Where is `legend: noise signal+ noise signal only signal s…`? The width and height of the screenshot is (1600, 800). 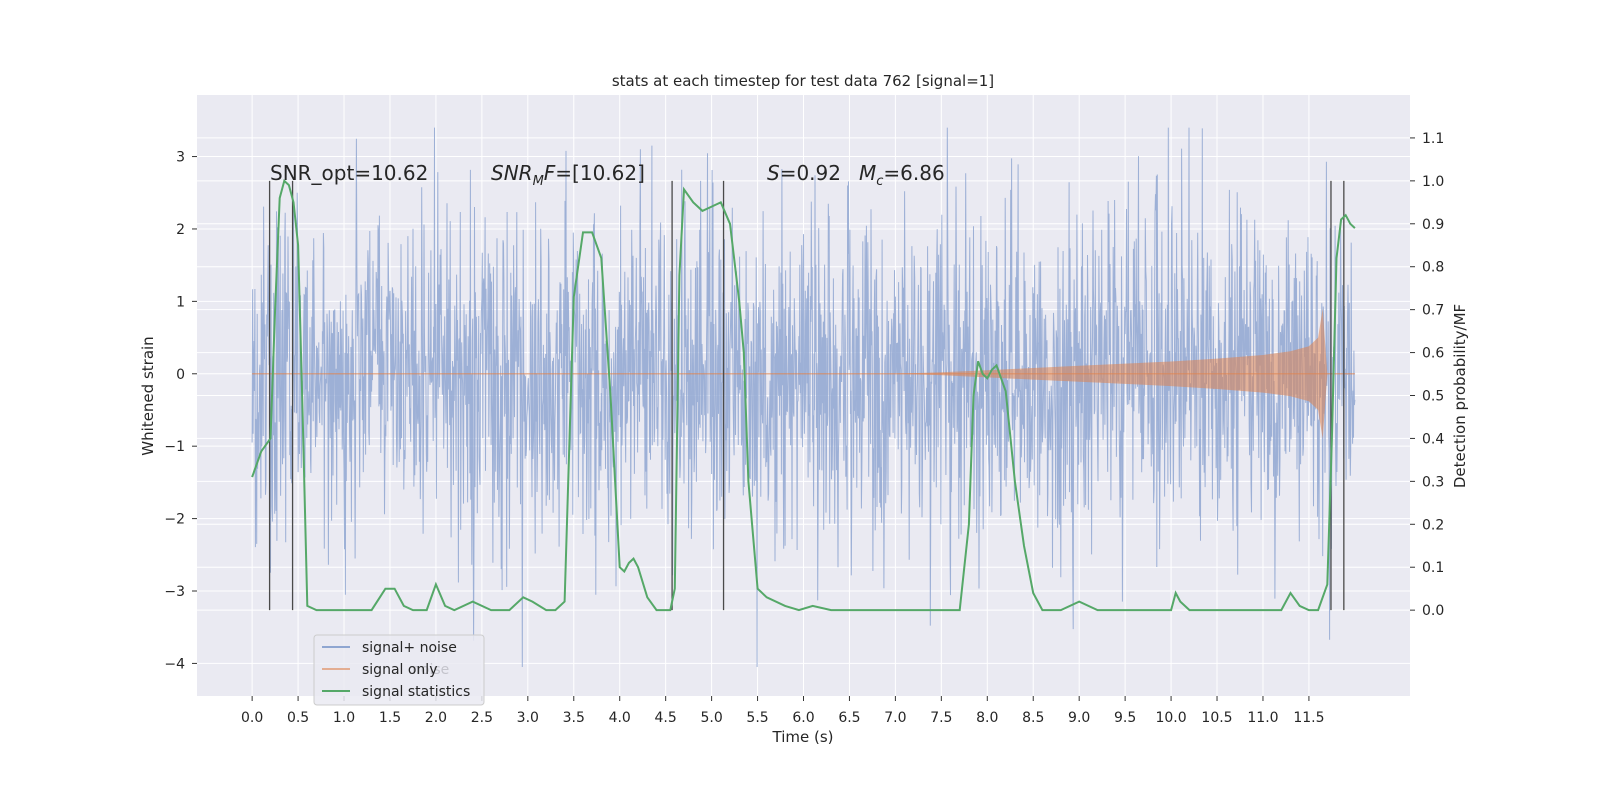 legend: noise signal+ noise signal only signal s… is located at coordinates (399, 670).